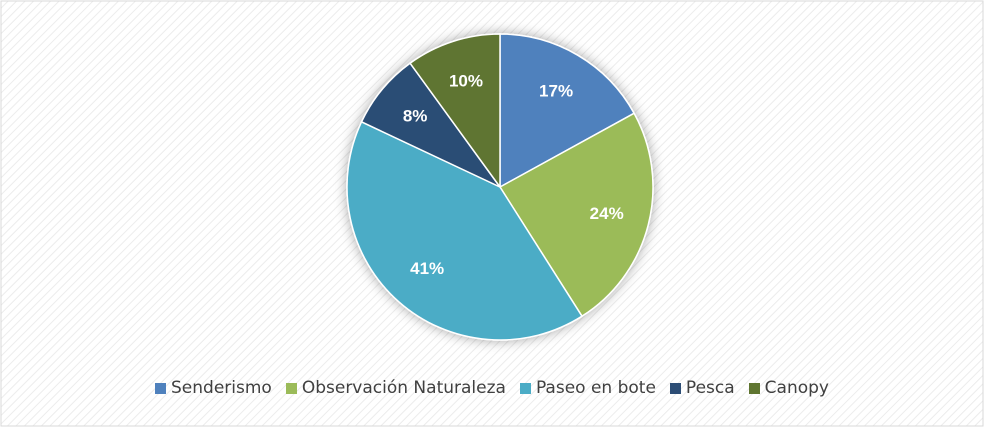 This screenshot has height=427, width=984. Describe the element at coordinates (796, 388) in the screenshot. I see `legend-label: Canopy` at that location.